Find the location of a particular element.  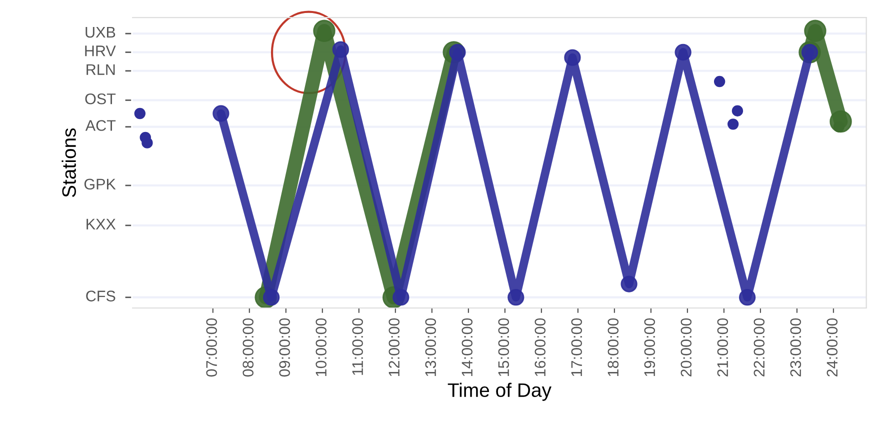

x-tick-label: 22:00:00 is located at coordinates (759, 347).